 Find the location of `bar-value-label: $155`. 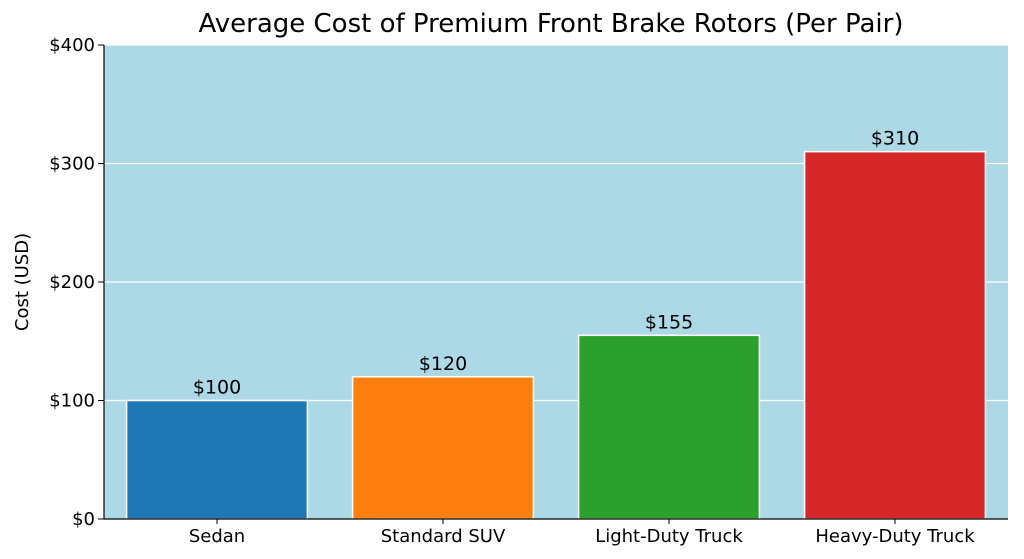

bar-value-label: $155 is located at coordinates (669, 322).